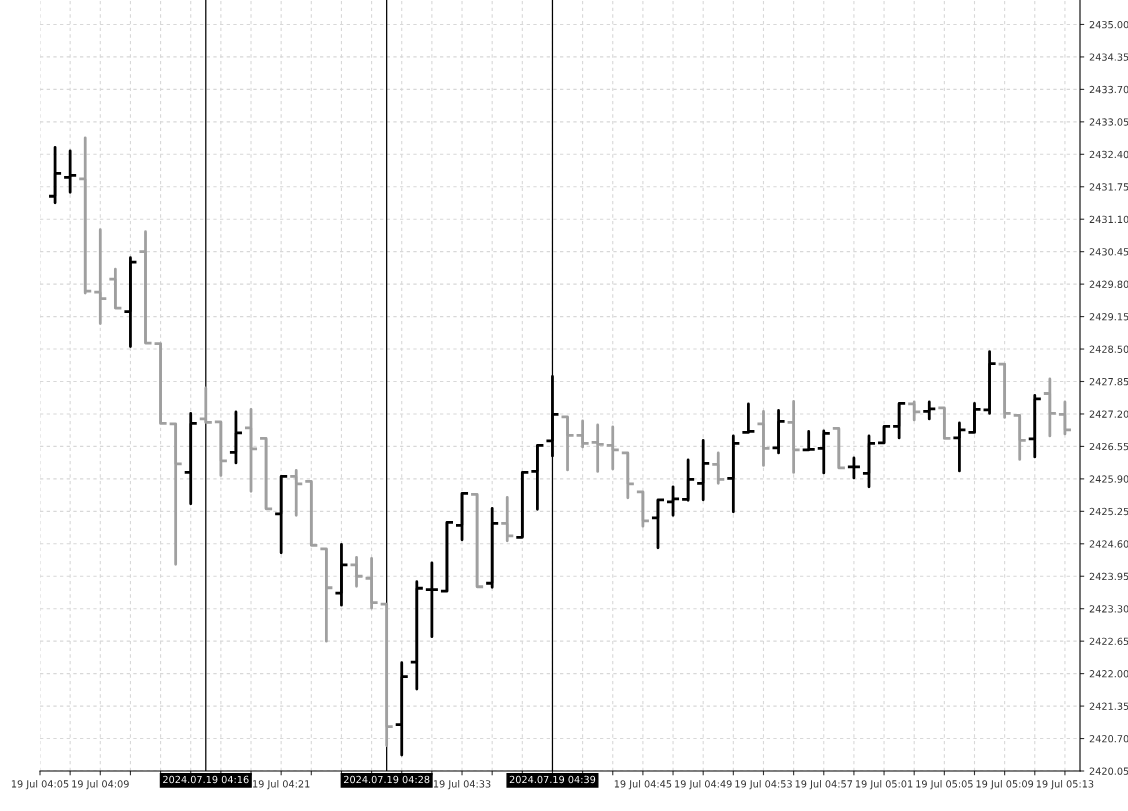 The image size is (1128, 811). I want to click on y-tick-label: 2427.85, so click(1108, 381).